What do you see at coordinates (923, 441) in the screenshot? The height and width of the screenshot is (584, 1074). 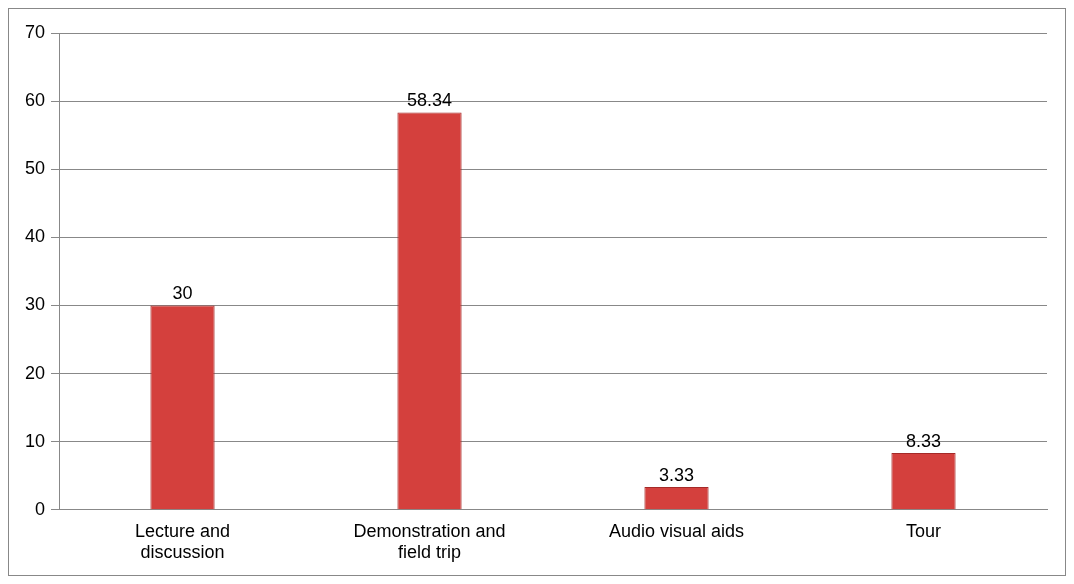 I see `data-label: 8.33` at bounding box center [923, 441].